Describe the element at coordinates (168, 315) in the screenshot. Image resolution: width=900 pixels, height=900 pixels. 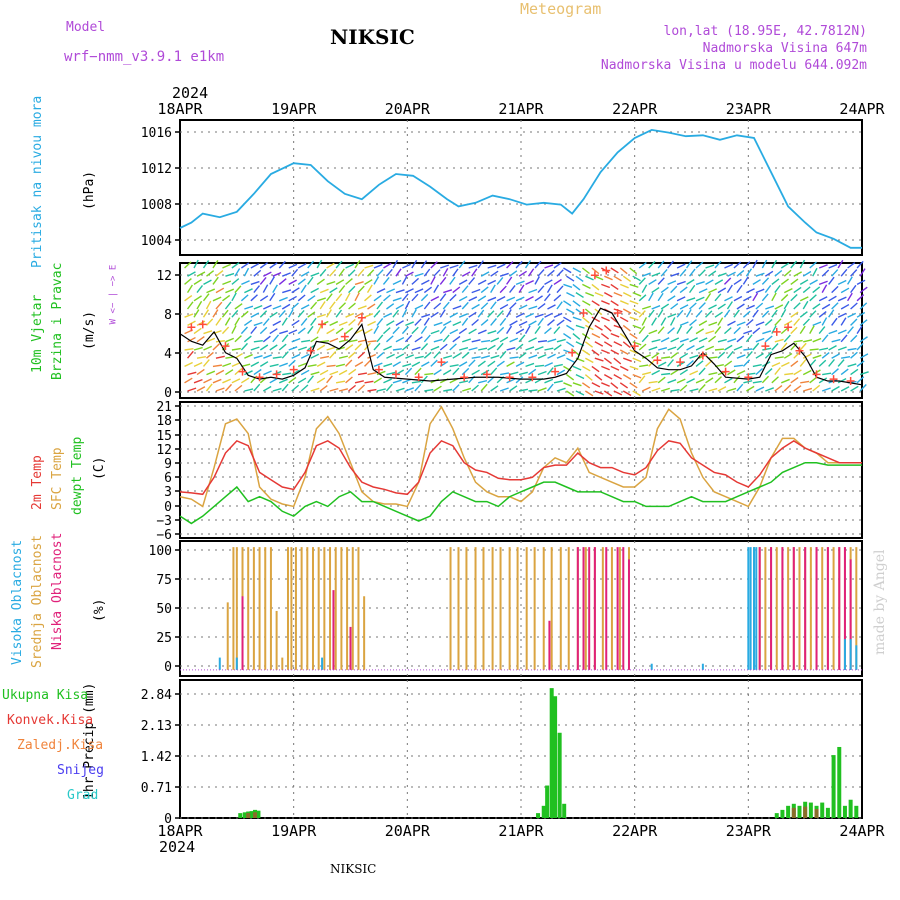
I see `y-tick-label: 8` at that location.